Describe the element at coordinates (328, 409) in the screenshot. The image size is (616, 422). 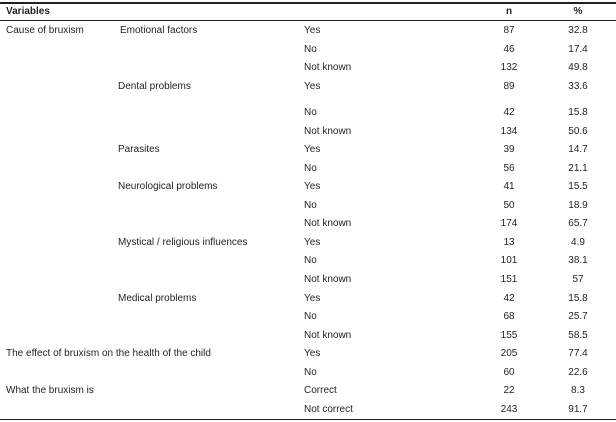
I see `answer-cell: Not correct` at that location.